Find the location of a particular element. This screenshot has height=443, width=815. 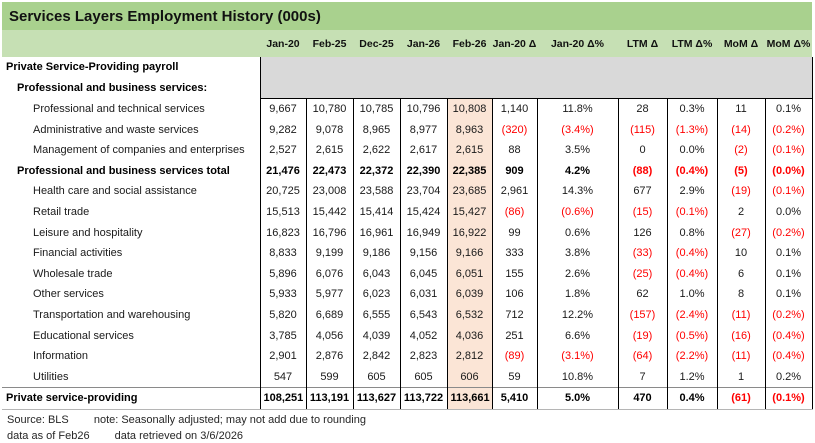

cell-Jan-26: 6,543 is located at coordinates (423, 315).